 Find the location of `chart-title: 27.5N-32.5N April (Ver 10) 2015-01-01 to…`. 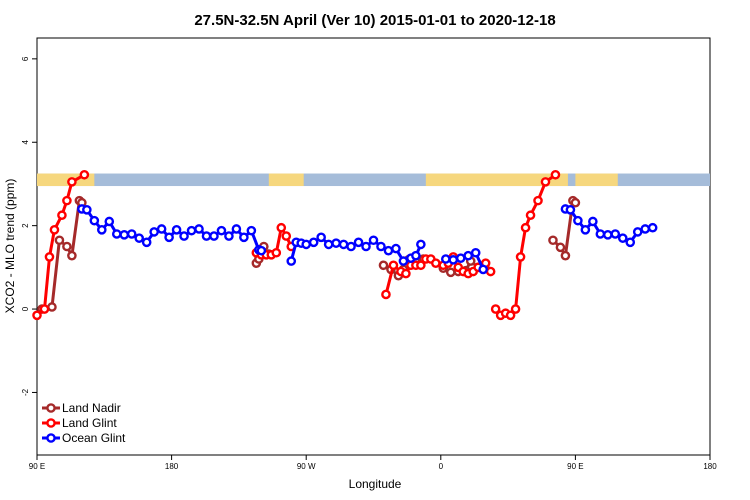

chart-title: 27.5N-32.5N April (Ver 10) 2015-01-01 to… is located at coordinates (374, 20).